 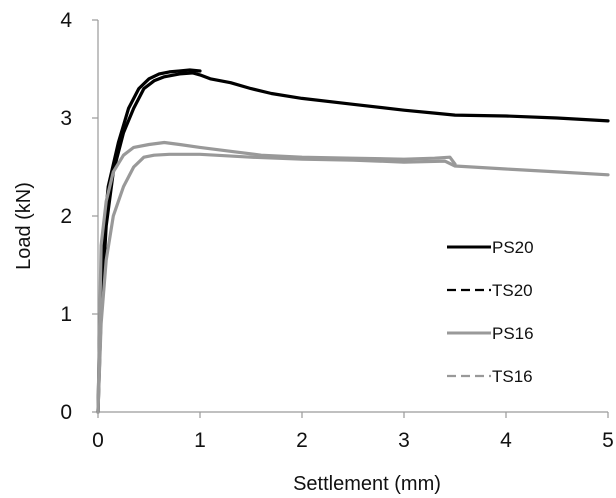 I want to click on y-tick-label: 0, so click(x=66, y=412).